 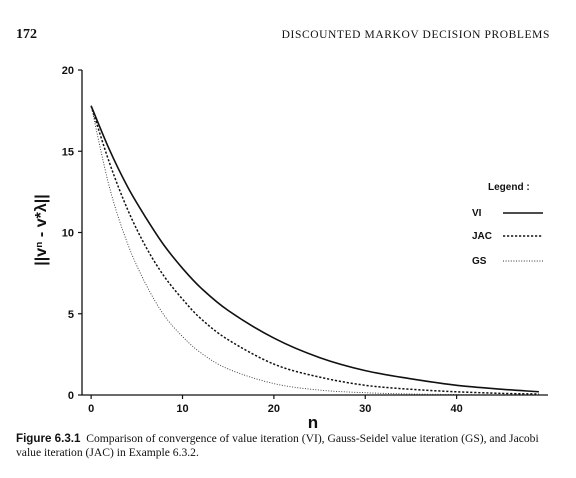 What do you see at coordinates (313, 422) in the screenshot?
I see `x-axis-label: n` at bounding box center [313, 422].